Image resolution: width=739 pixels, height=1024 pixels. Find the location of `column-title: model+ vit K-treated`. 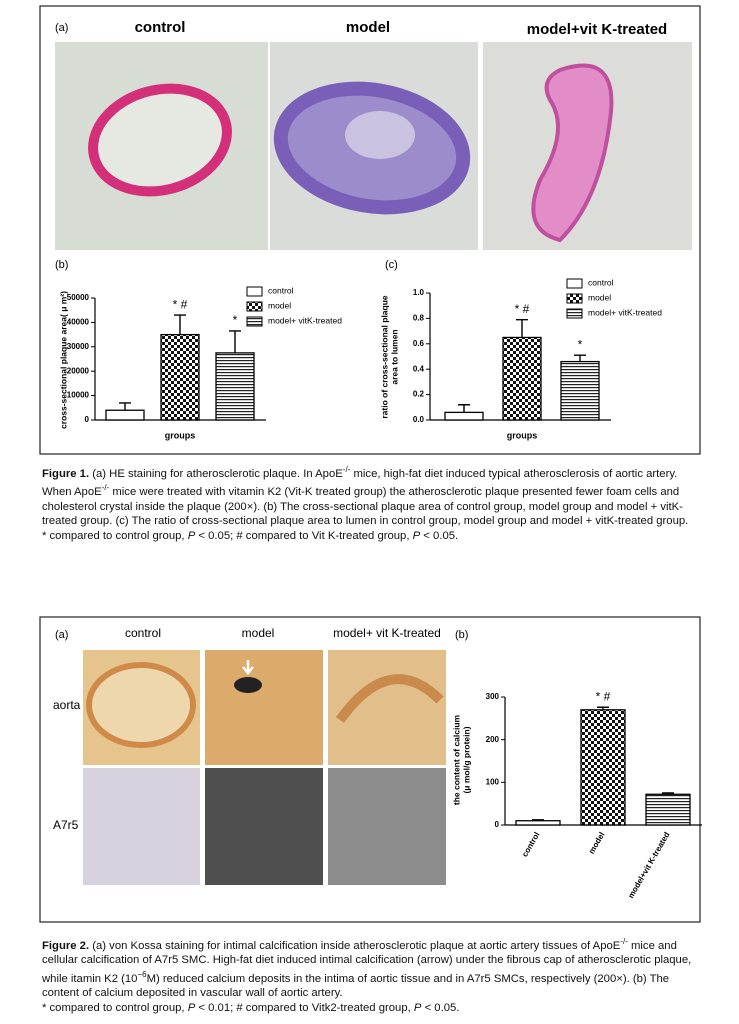

column-title: model+ vit K-treated is located at coordinates (387, 633).